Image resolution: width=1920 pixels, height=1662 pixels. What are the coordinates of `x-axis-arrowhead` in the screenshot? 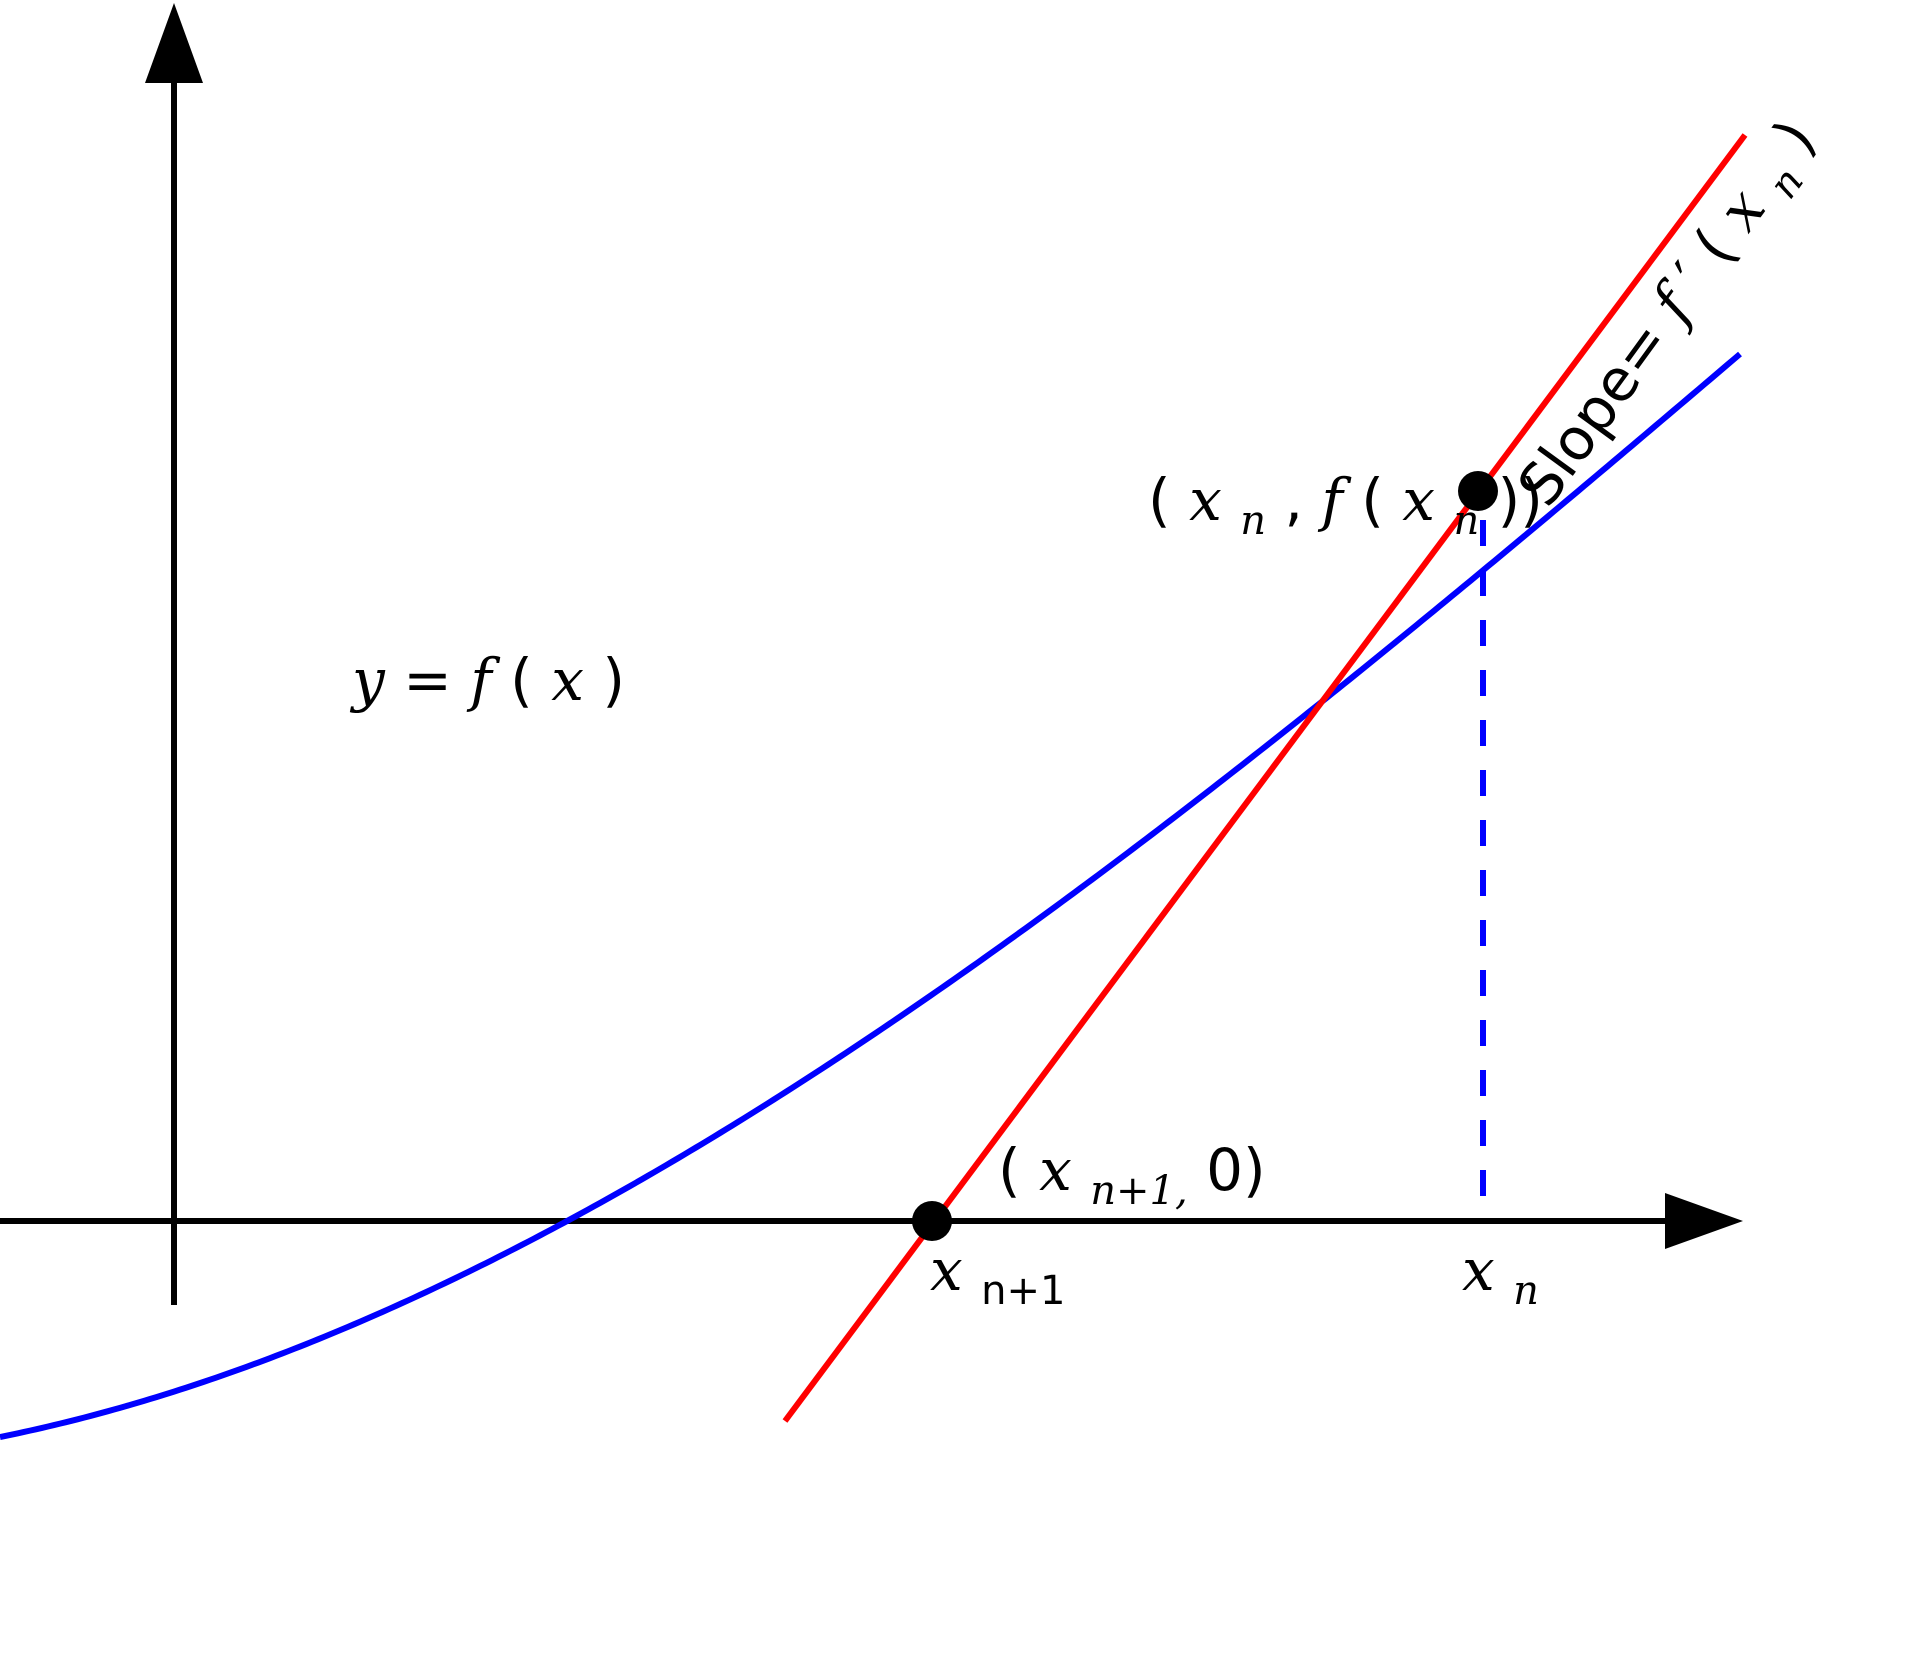 It's located at (1704, 1221).